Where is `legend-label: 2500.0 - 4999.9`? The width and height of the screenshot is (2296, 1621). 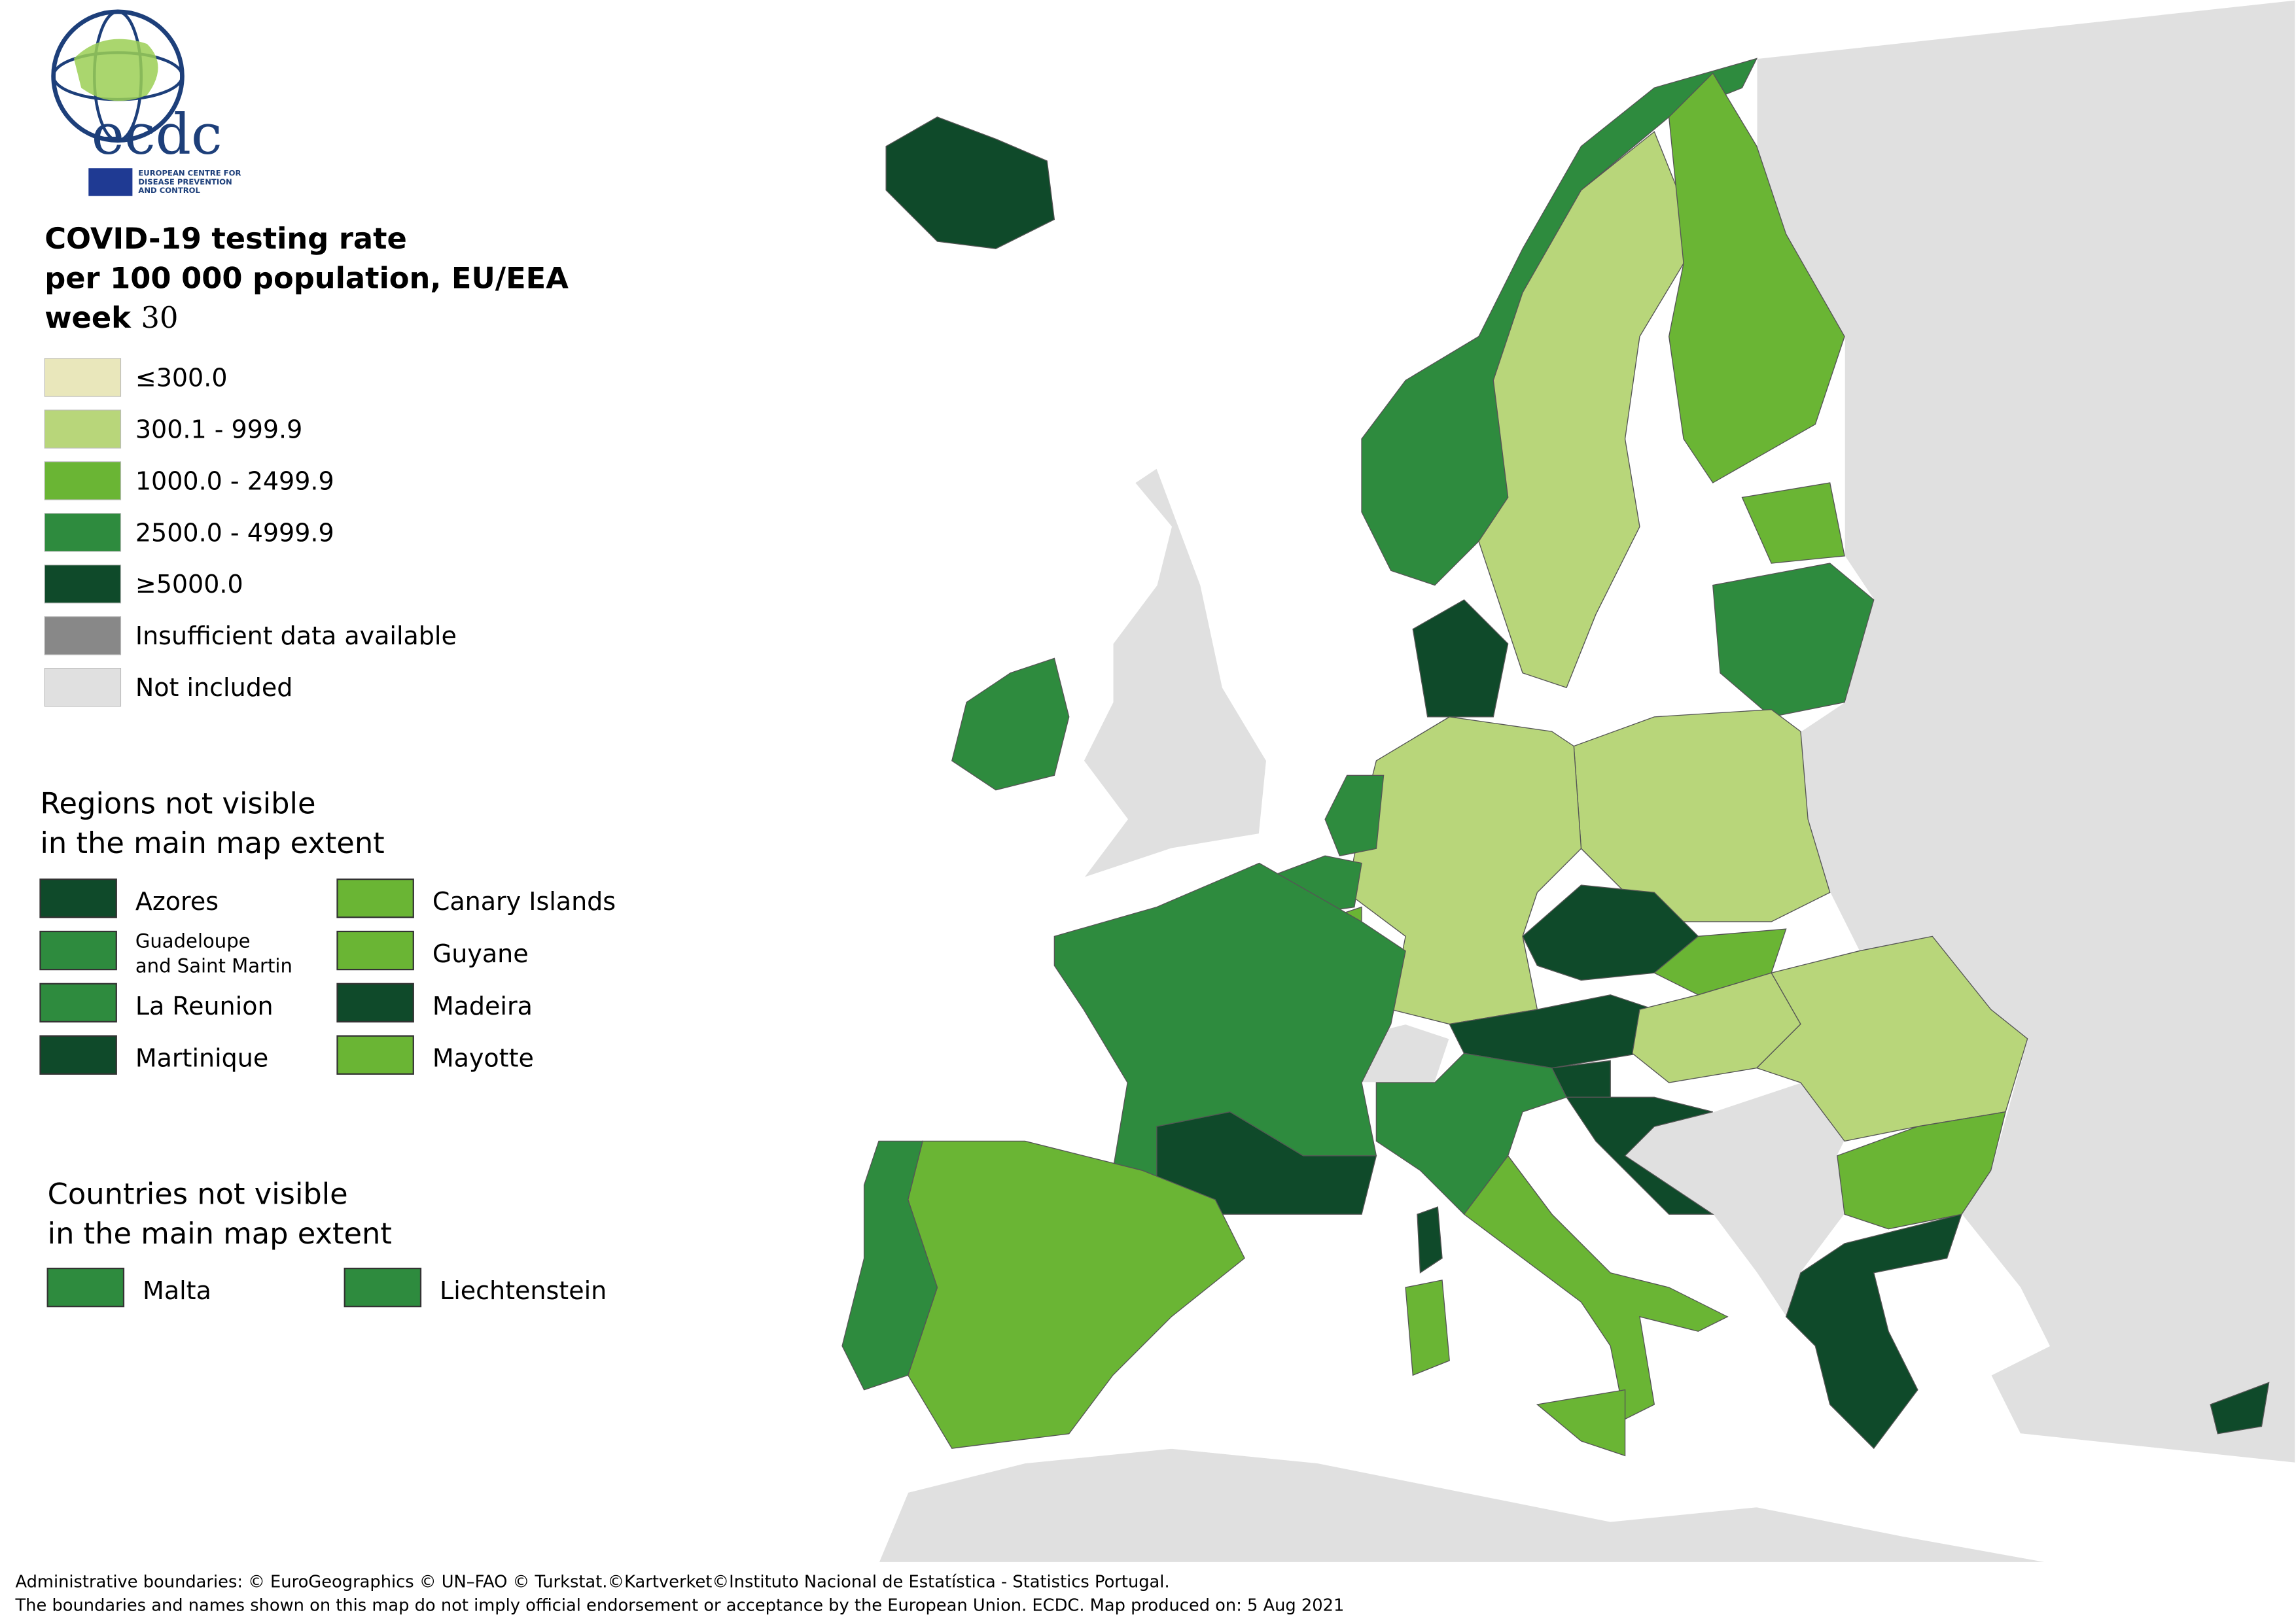 legend-label: 2500.0 - 4999.9 is located at coordinates (235, 532).